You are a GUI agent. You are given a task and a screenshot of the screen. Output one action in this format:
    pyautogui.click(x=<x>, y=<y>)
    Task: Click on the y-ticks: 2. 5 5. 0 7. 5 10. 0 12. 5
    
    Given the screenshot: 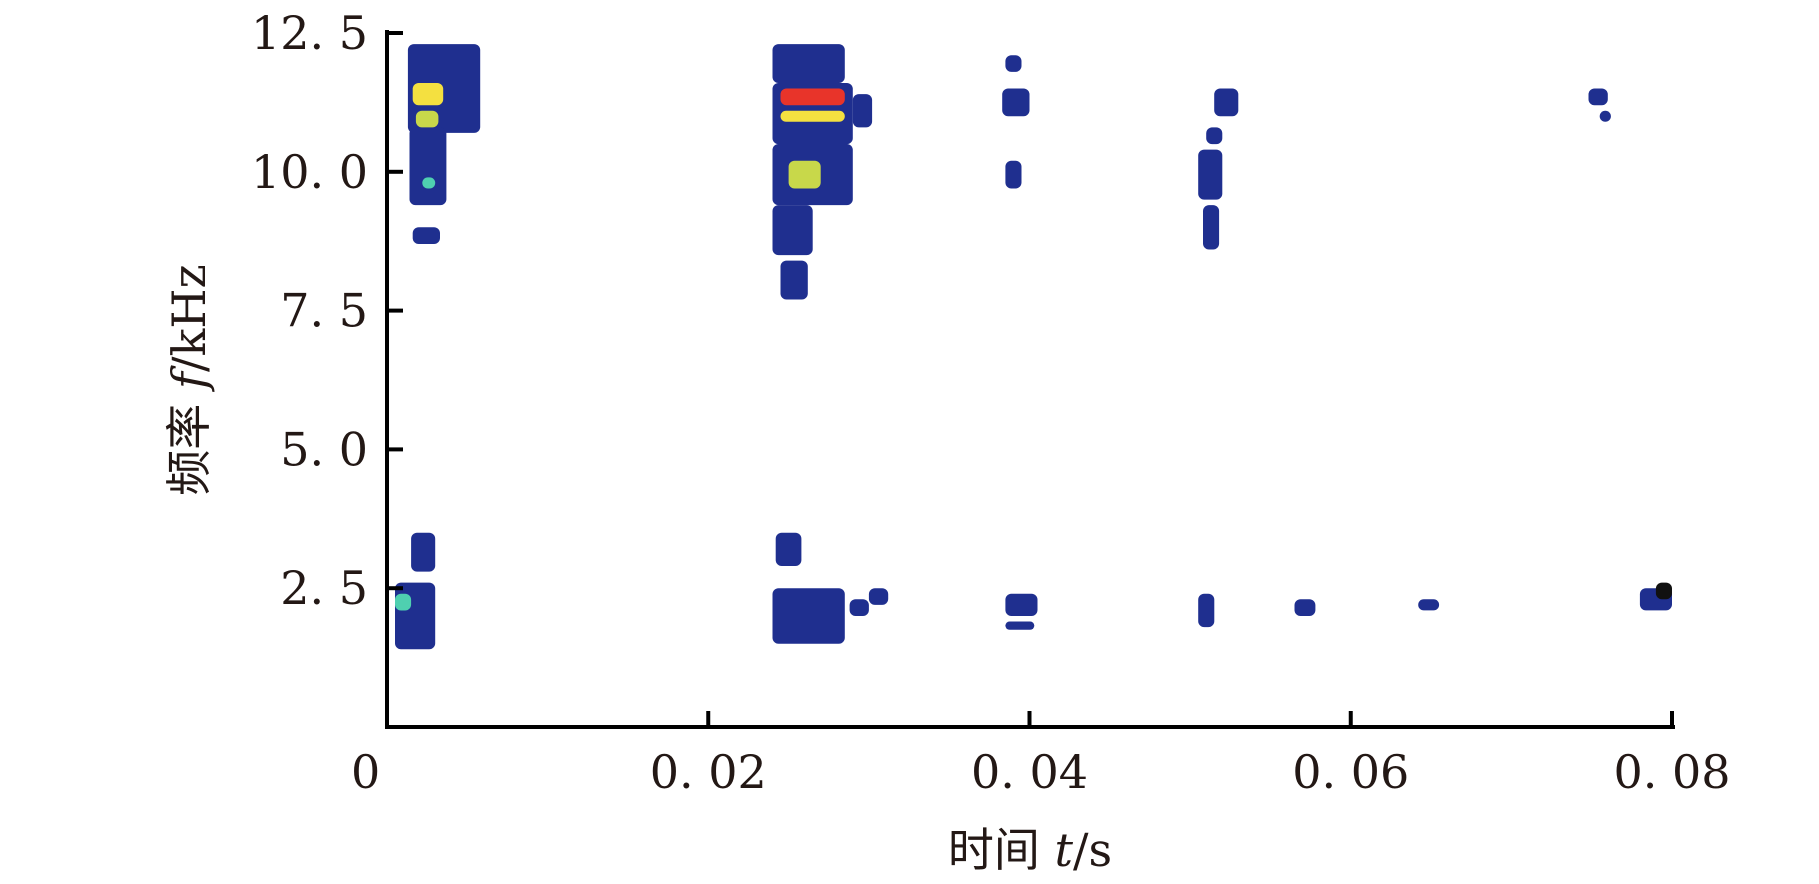 What is the action you would take?
    pyautogui.click(x=327, y=310)
    